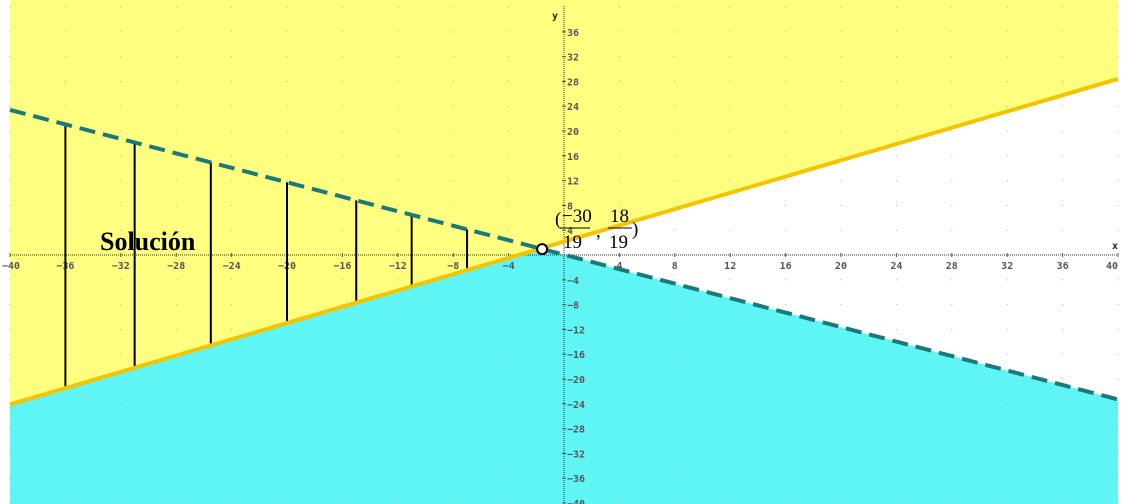  Describe the element at coordinates (1063, 266) in the screenshot. I see `x-tick-label: 36` at that location.